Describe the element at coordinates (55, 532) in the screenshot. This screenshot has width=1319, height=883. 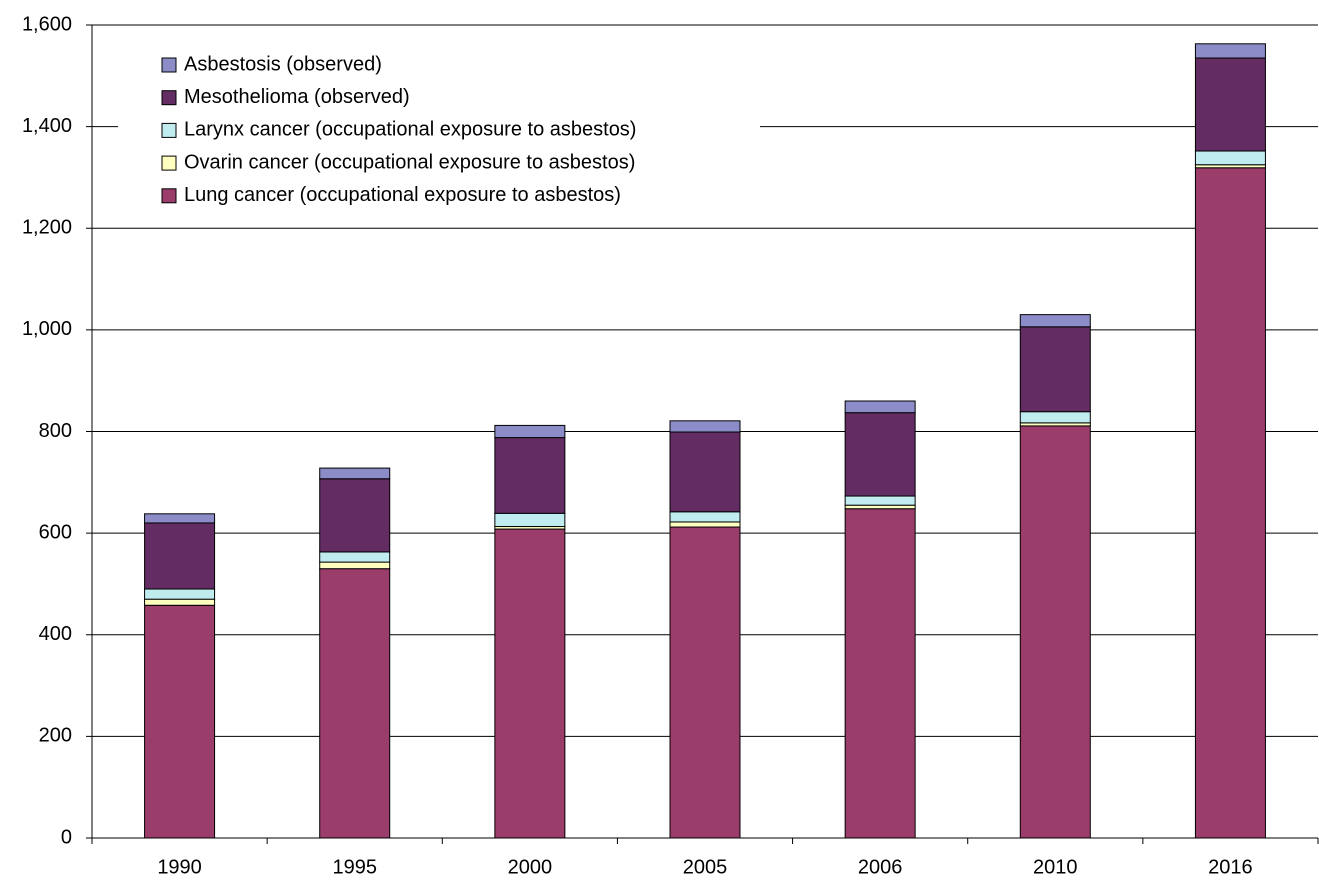
I see `y-tick-label: 600` at that location.